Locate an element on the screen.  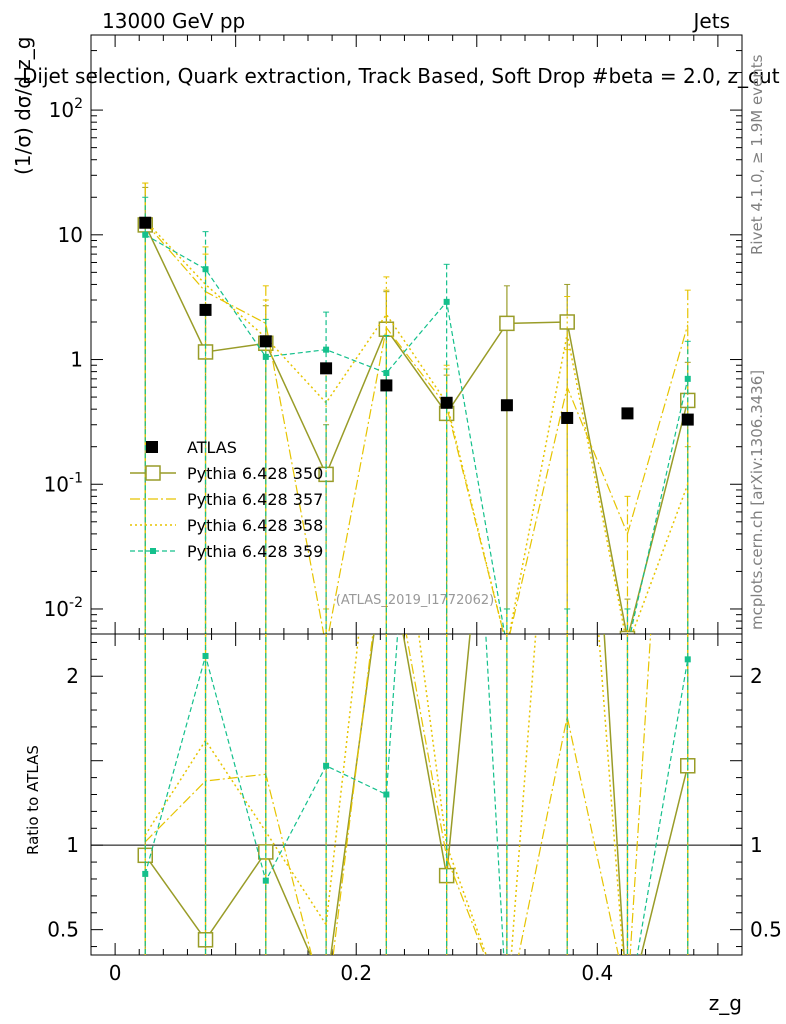
svg-text: (1/σ) dσ/d z_g is located at coordinates (23, 106).